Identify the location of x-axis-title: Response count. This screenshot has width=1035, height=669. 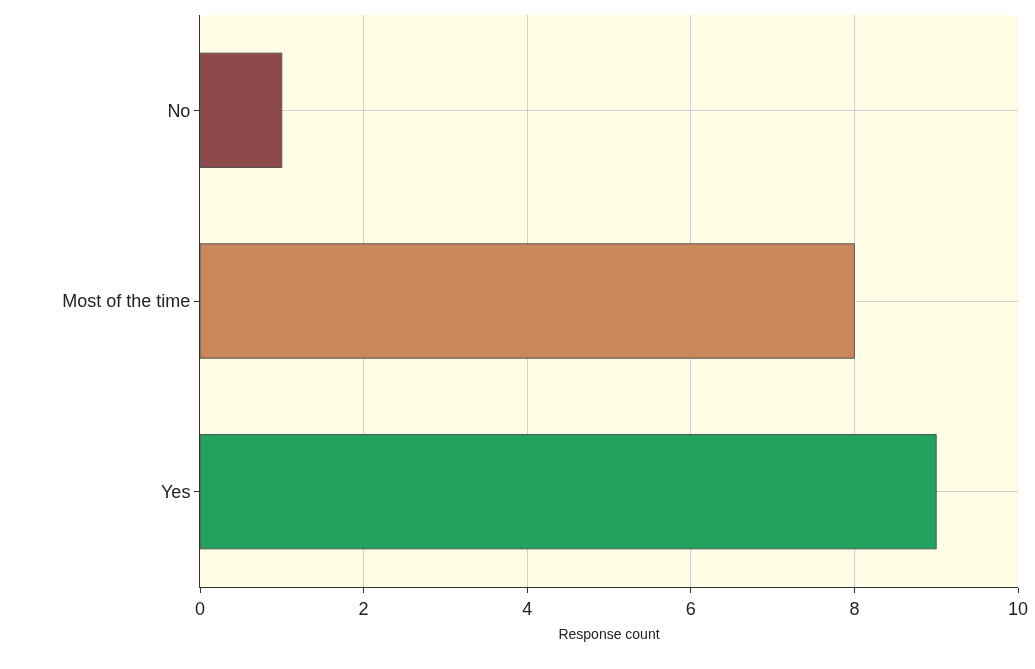
(609, 634).